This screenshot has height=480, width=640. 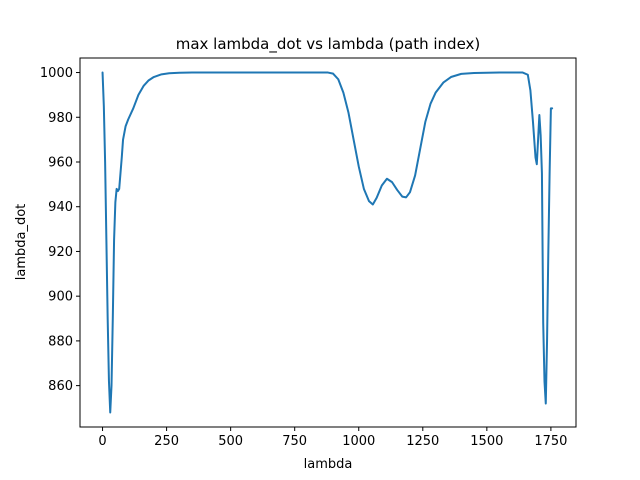 I want to click on x-axis: 0 250 500 750 1000 1250 1500 1750, so click(x=332, y=438).